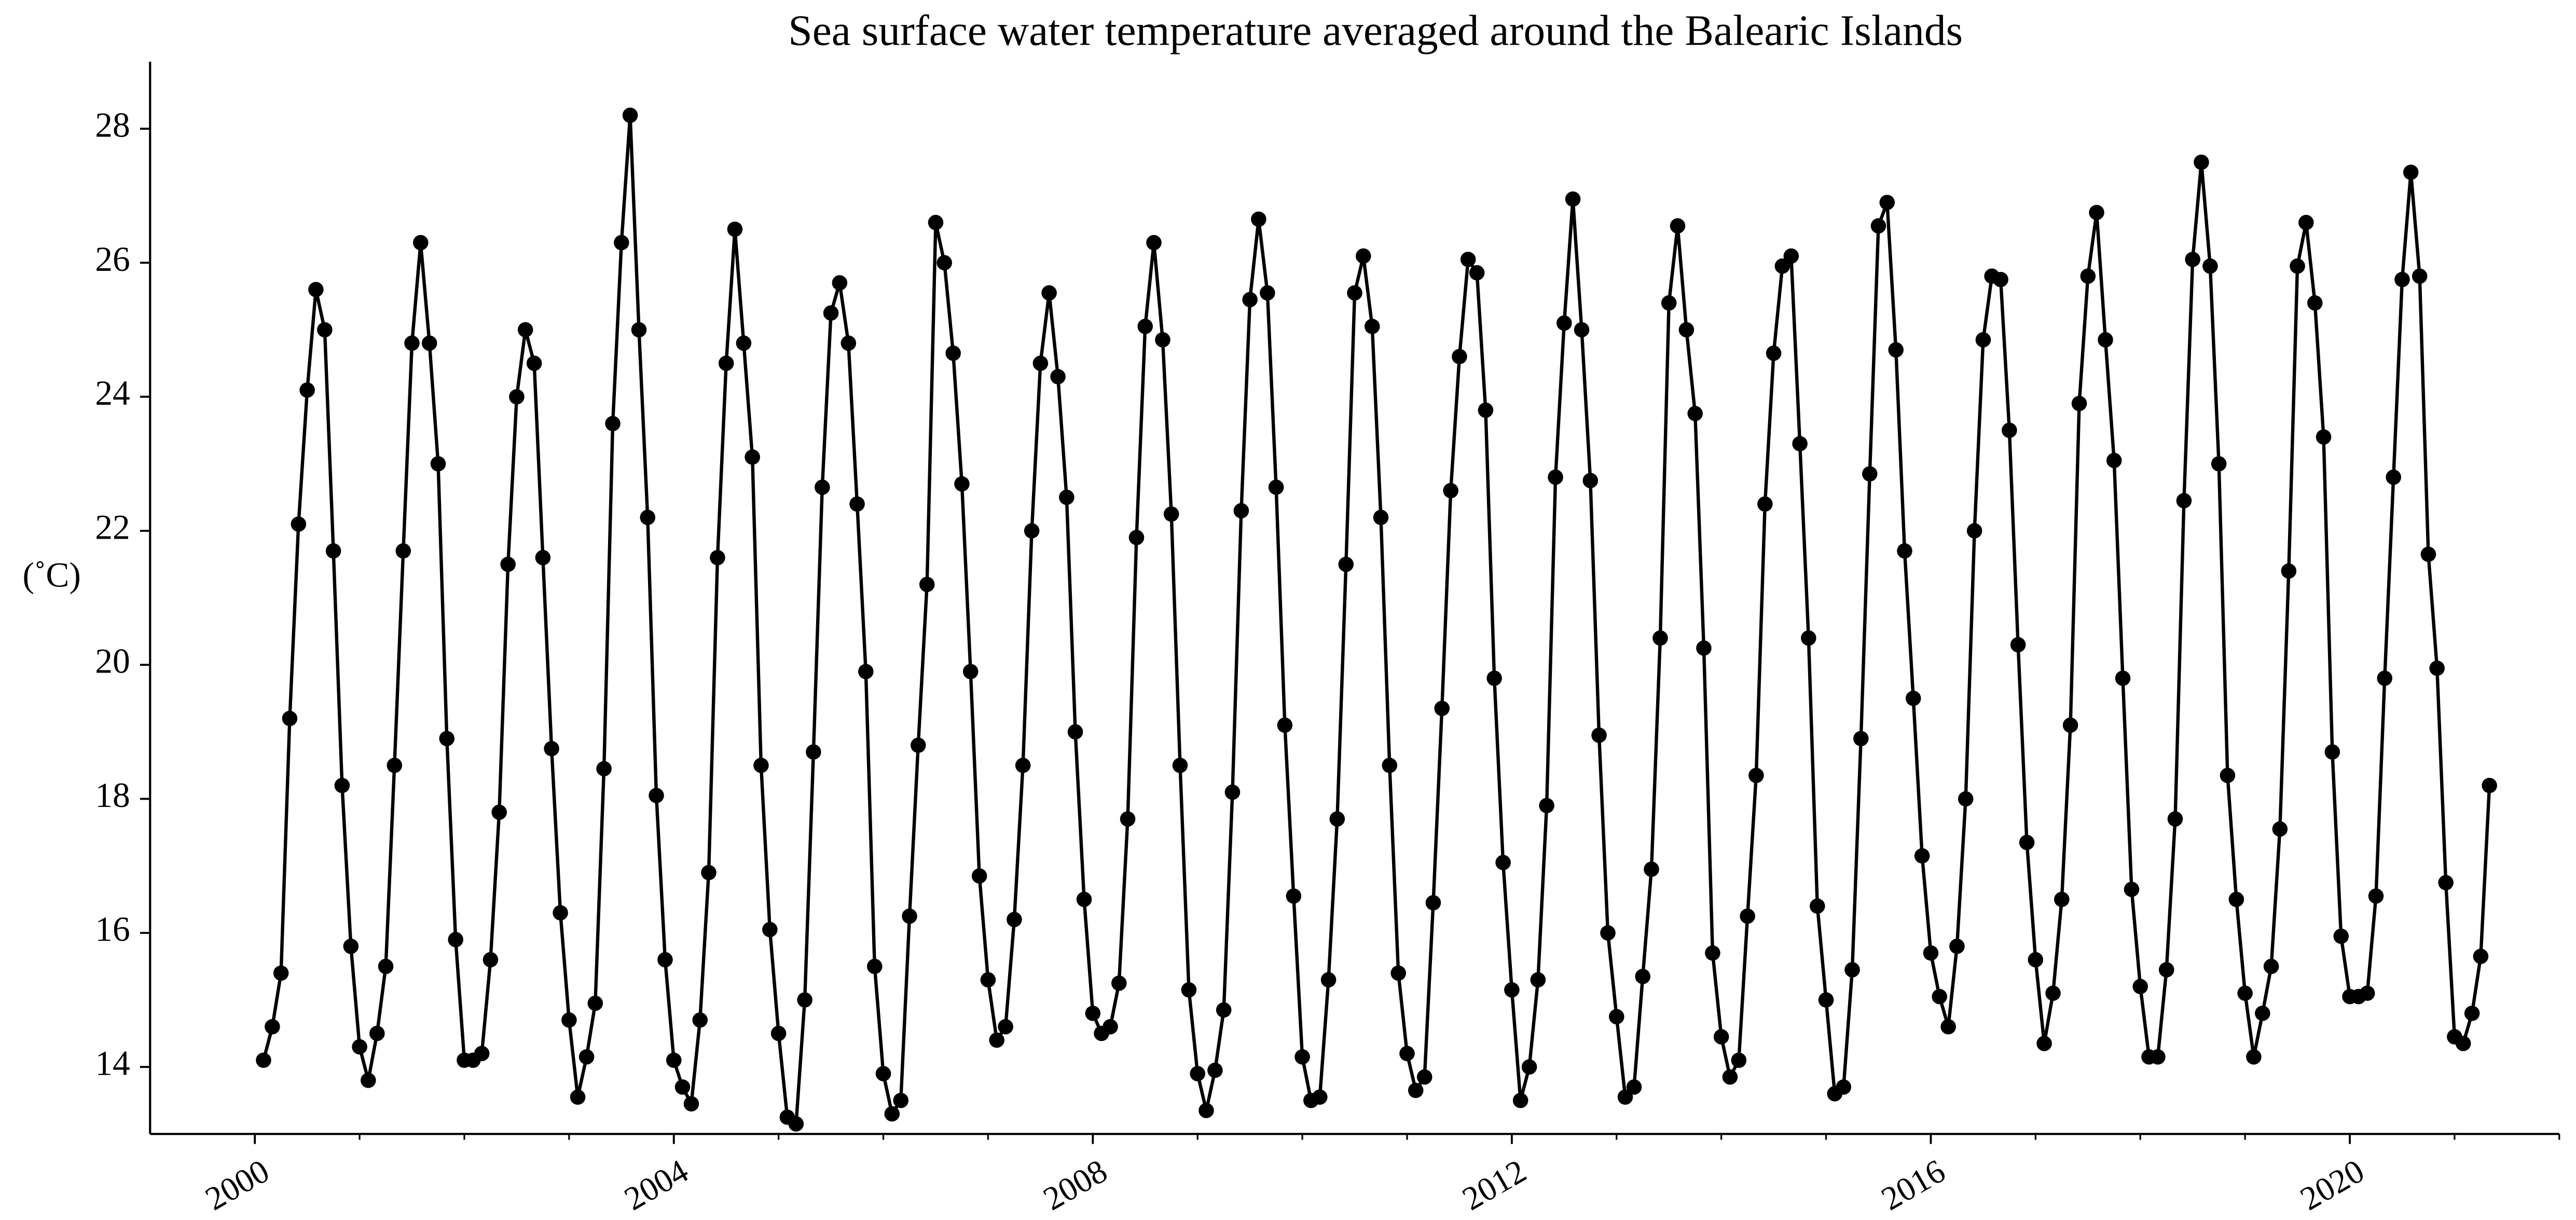 The image size is (2576, 1220). What do you see at coordinates (112, 795) in the screenshot?
I see `y-tick-label: 18` at bounding box center [112, 795].